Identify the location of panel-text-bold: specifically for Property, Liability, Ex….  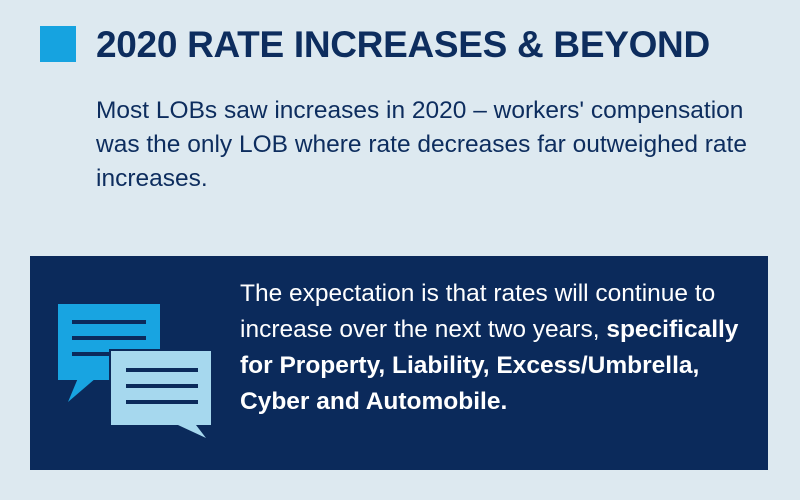
(489, 365).